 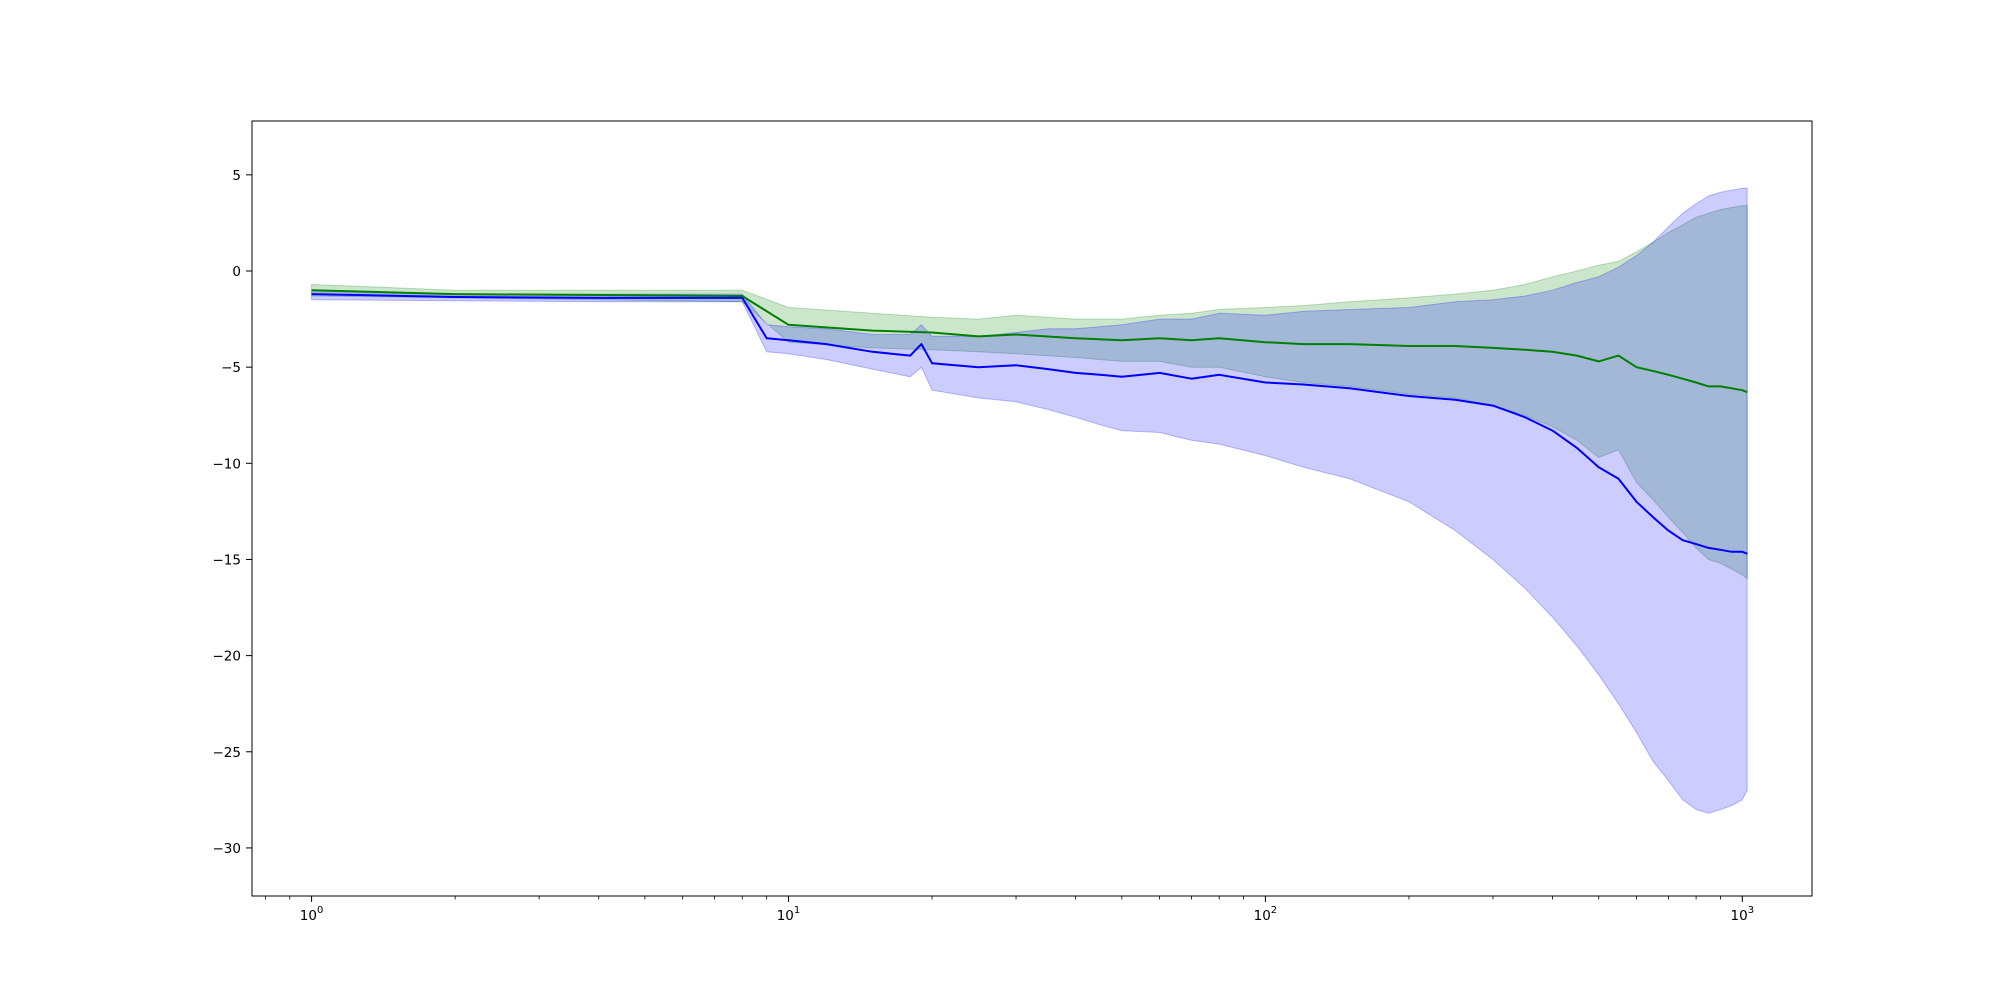 I want to click on y-axis: 5 0 −5 −10 −15 −20 −25 −30, so click(x=232, y=512).